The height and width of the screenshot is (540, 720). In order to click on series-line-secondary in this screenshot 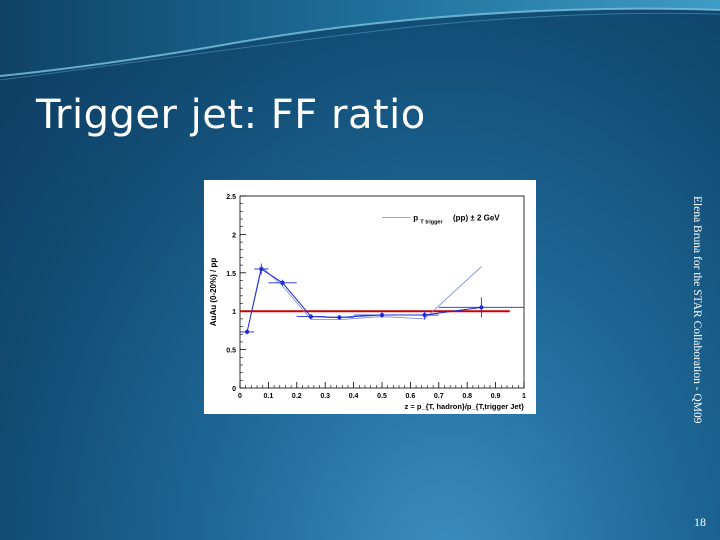, I will do `click(364, 299)`.